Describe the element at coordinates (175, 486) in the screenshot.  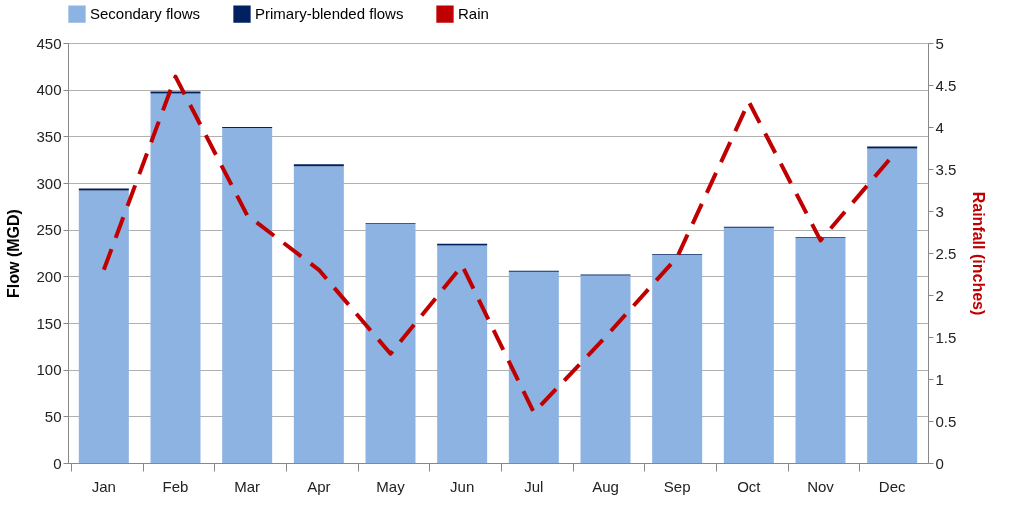
I see `x-tick-label: Feb` at that location.